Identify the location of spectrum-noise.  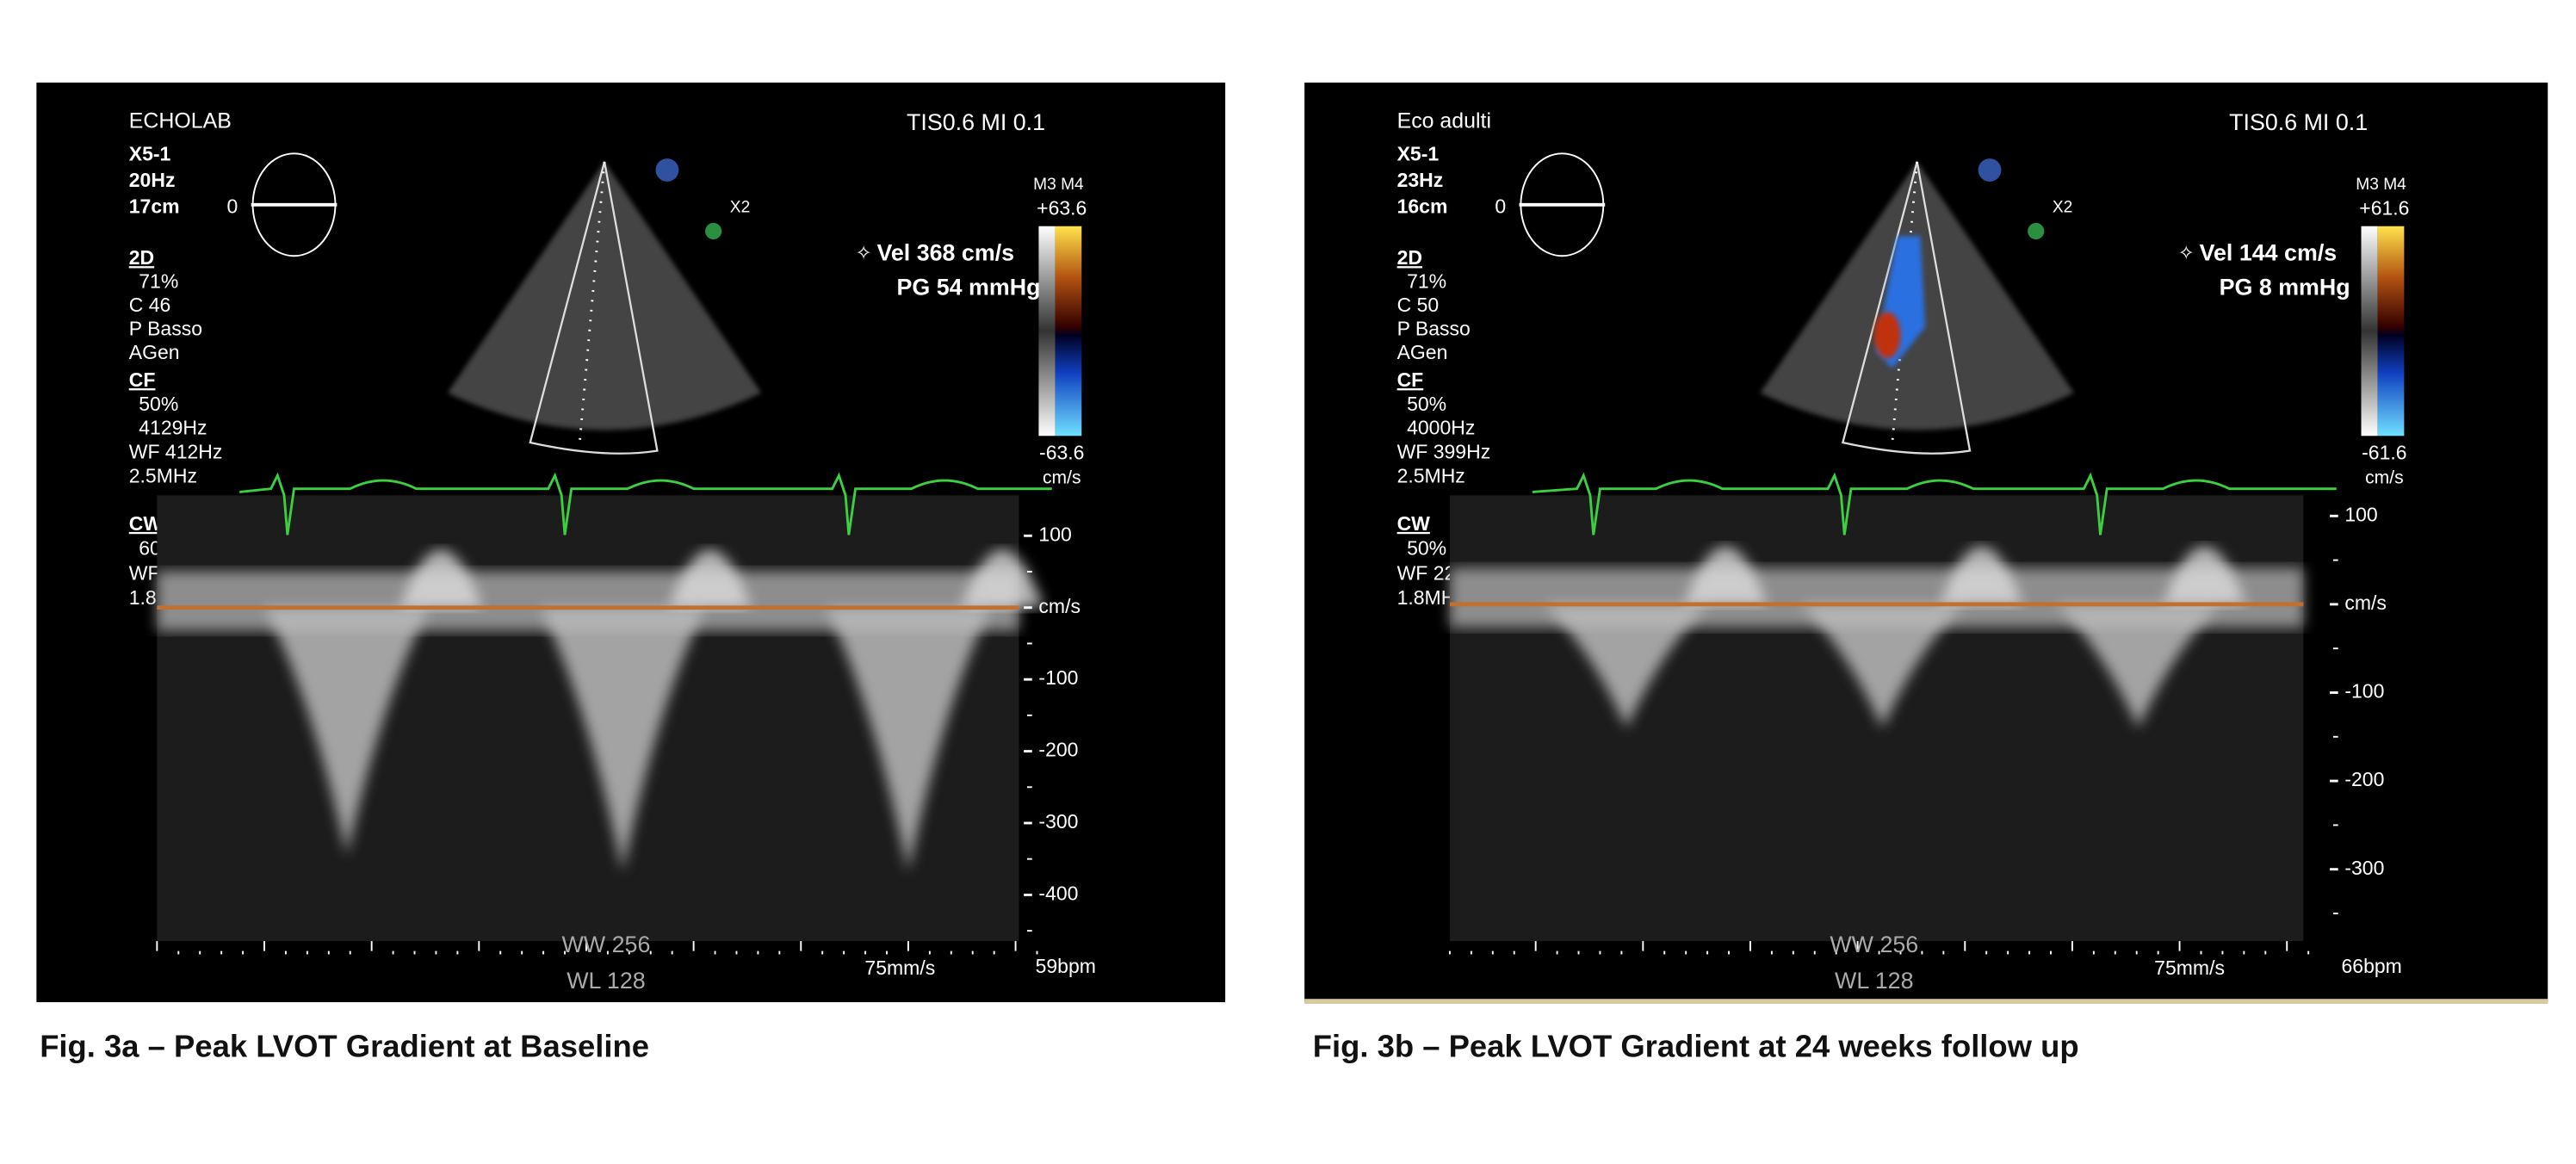
(1877, 718).